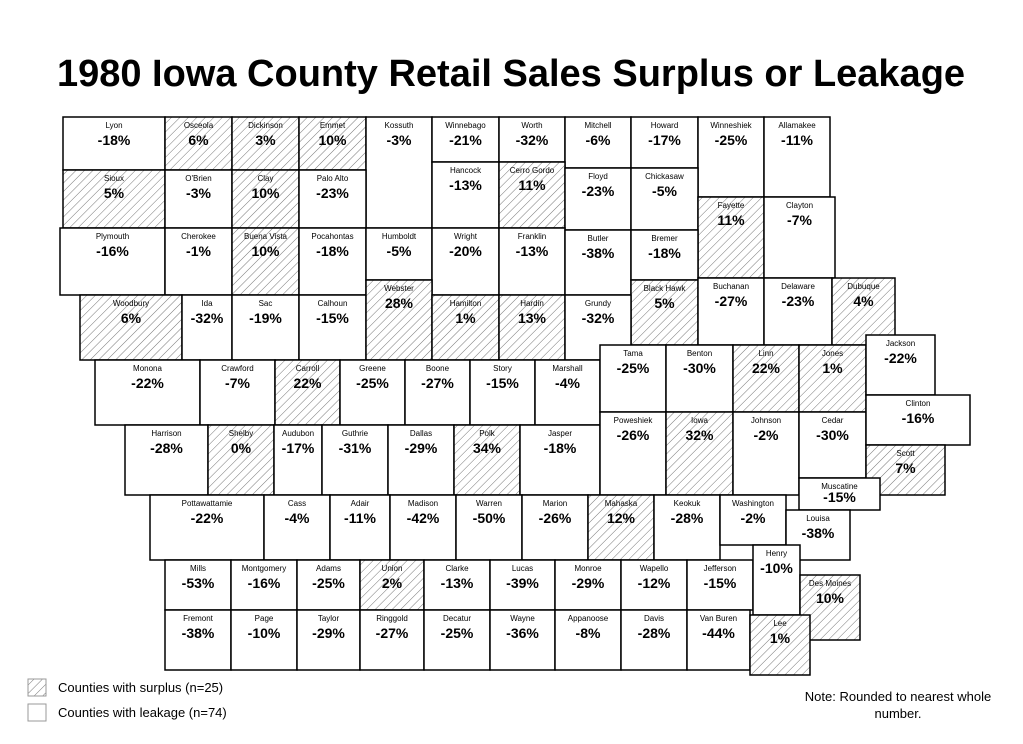 The height and width of the screenshot is (744, 1023). What do you see at coordinates (332, 199) in the screenshot?
I see `county: Palo Alto -23%` at bounding box center [332, 199].